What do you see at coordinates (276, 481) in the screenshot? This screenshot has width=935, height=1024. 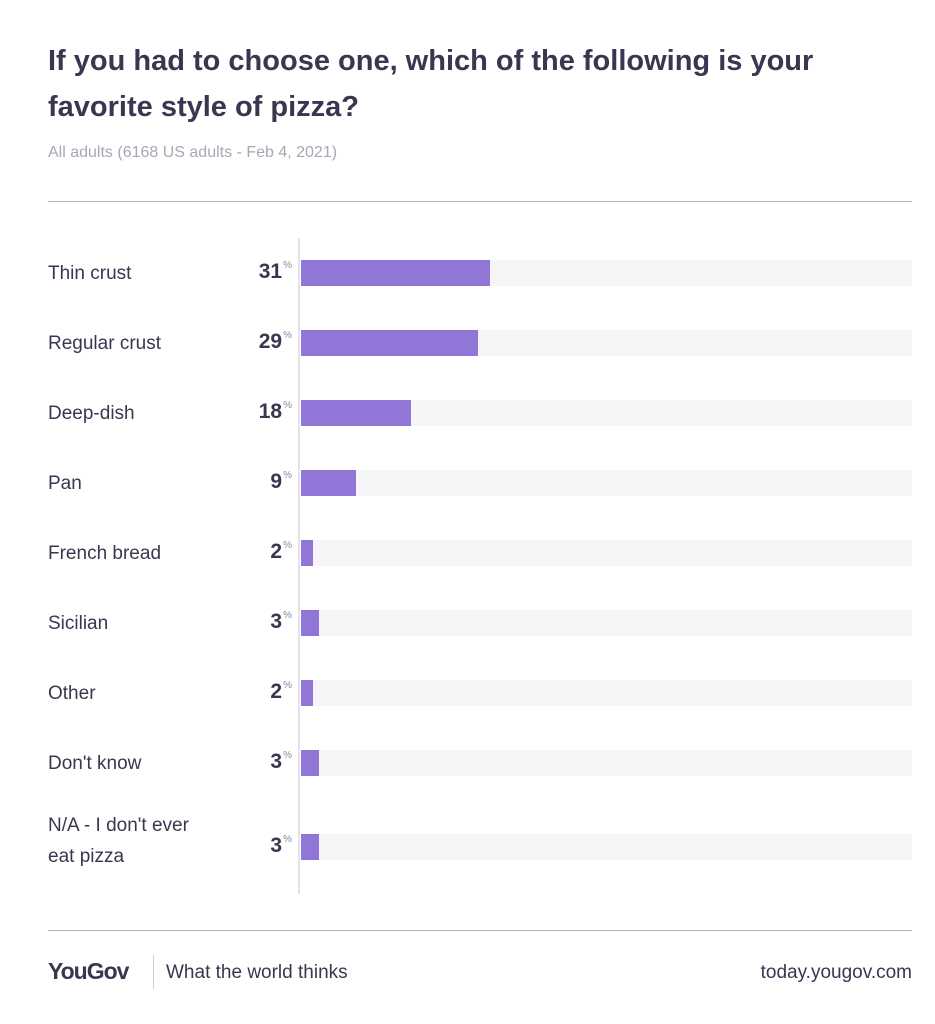 I see `value-number: 9` at bounding box center [276, 481].